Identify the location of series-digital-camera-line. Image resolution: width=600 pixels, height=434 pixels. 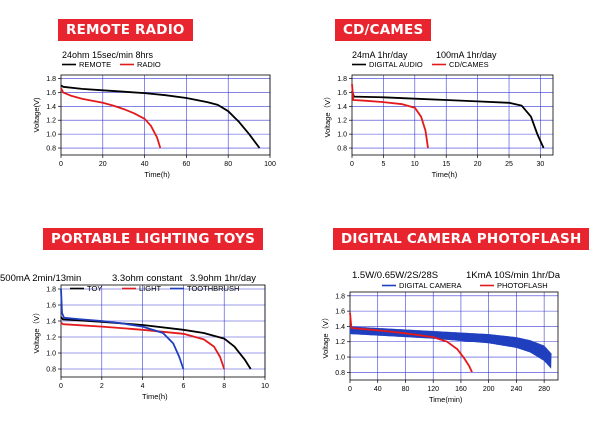
(450, 347).